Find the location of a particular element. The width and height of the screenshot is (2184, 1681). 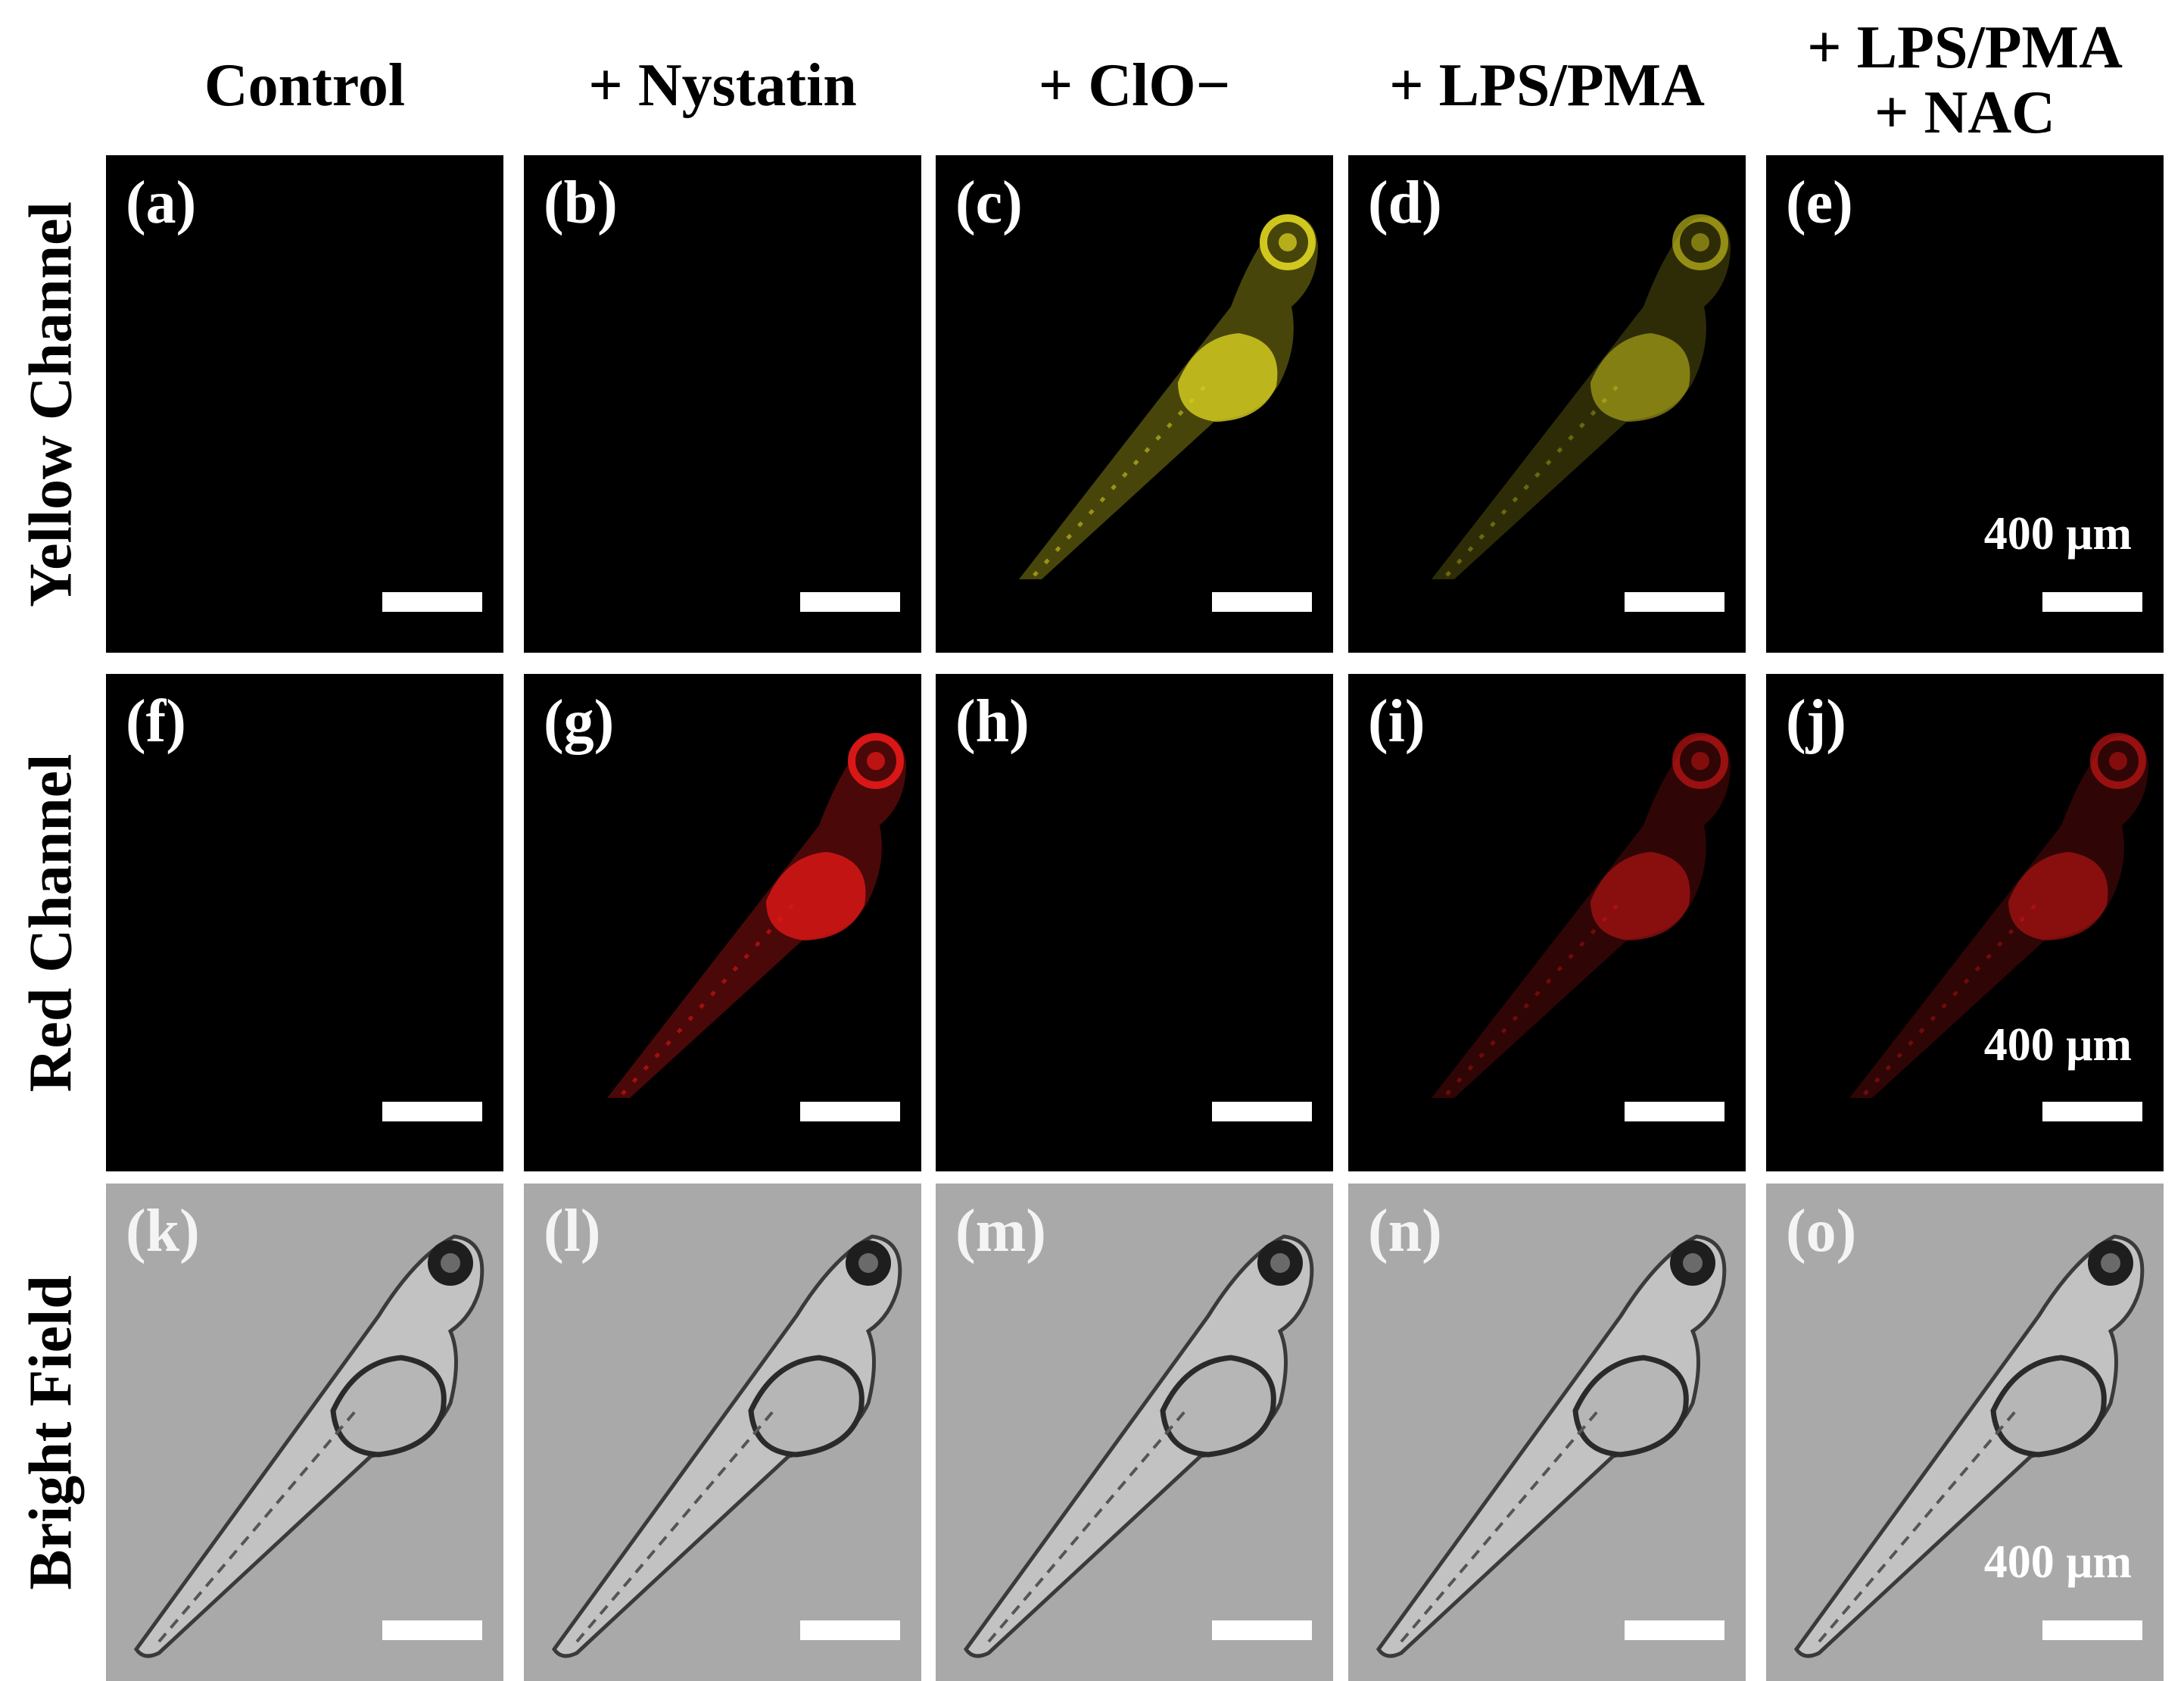

panel-label: (d) is located at coordinates (1405, 203).